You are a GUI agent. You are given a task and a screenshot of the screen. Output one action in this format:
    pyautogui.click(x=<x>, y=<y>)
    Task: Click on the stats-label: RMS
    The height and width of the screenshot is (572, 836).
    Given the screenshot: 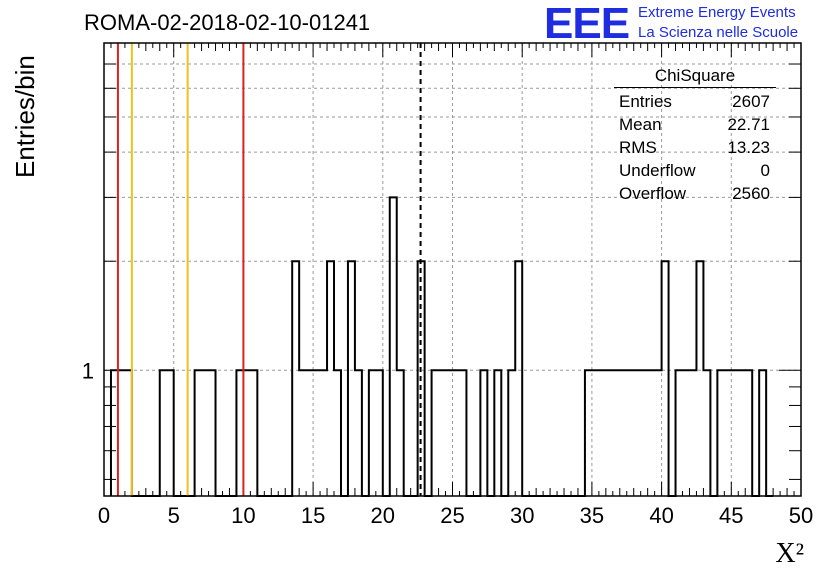 What is the action you would take?
    pyautogui.click(x=638, y=147)
    